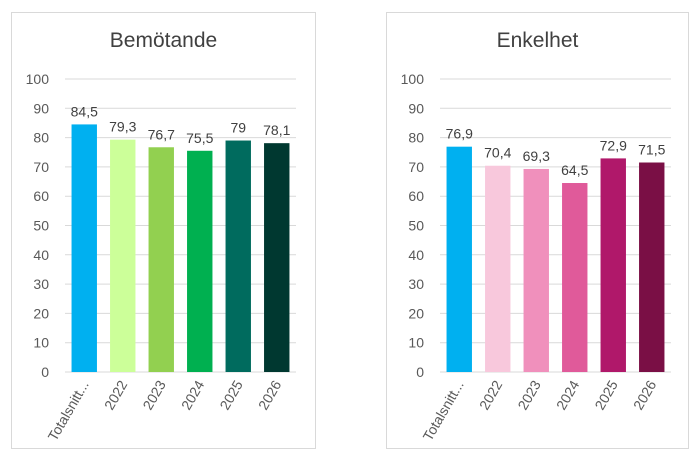  What do you see at coordinates (276, 130) in the screenshot?
I see `data-label: 78,1` at bounding box center [276, 130].